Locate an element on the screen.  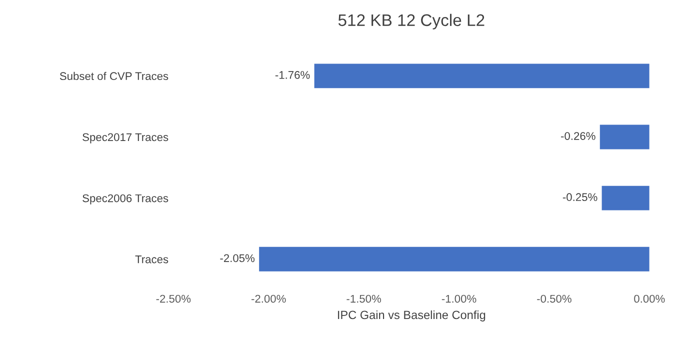
data-label: -0.25% is located at coordinates (580, 197).